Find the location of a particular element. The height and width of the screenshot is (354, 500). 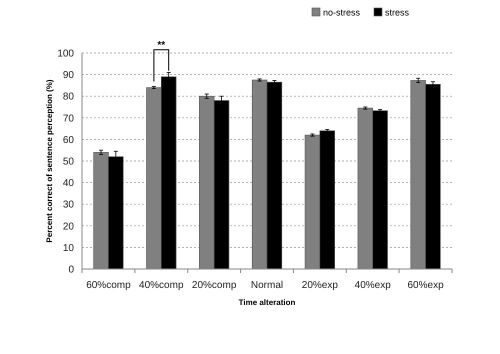

y-tick-label: 20 is located at coordinates (68, 226).